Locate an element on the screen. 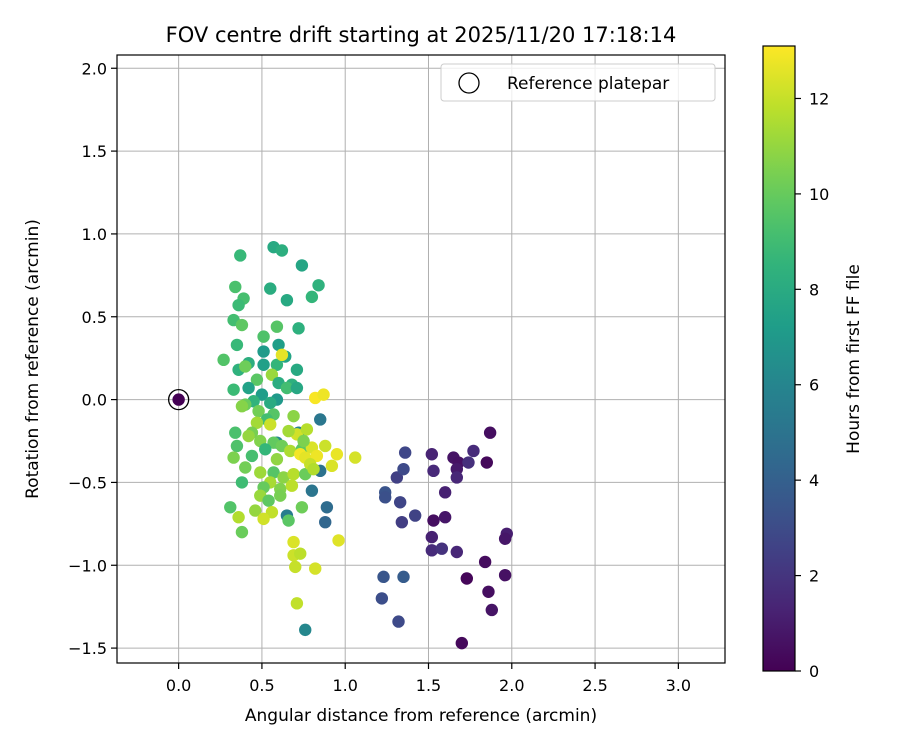 Image resolution: width=900 pixels, height=750 pixels. legend-marker-open-circle is located at coordinates (469, 83).